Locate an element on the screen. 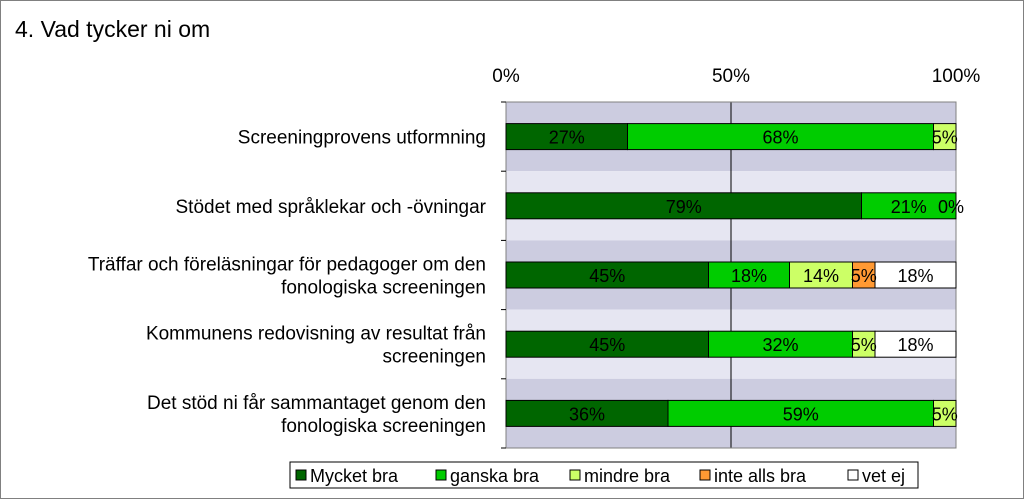 The height and width of the screenshot is (499, 1024). category-label: Stödet med språklekar och -övningar is located at coordinates (331, 207).